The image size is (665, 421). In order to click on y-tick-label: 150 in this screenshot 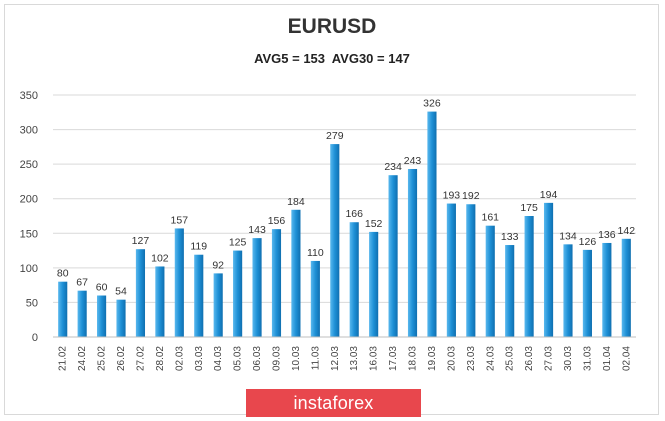, I will do `click(29, 234)`.